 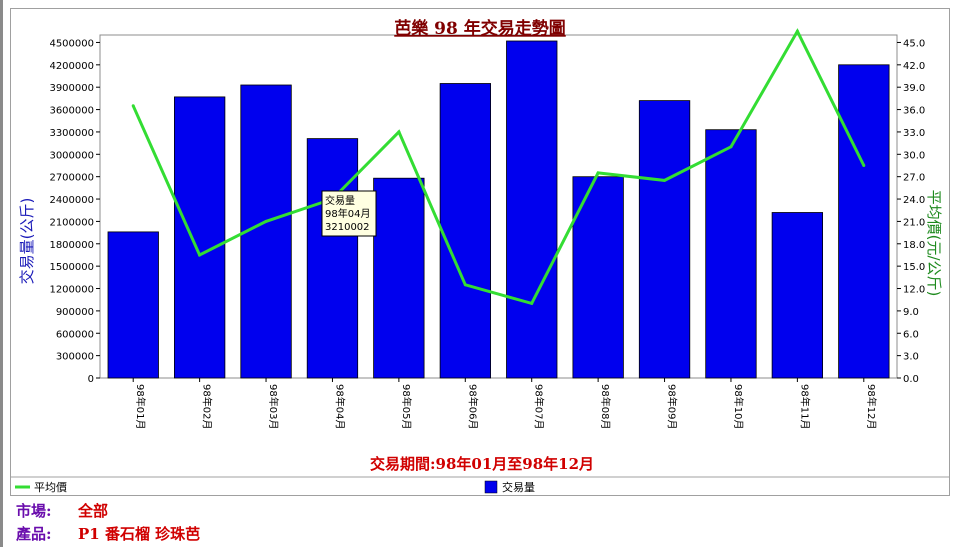 I want to click on x-tick-label: 98年07月, so click(x=539, y=406).